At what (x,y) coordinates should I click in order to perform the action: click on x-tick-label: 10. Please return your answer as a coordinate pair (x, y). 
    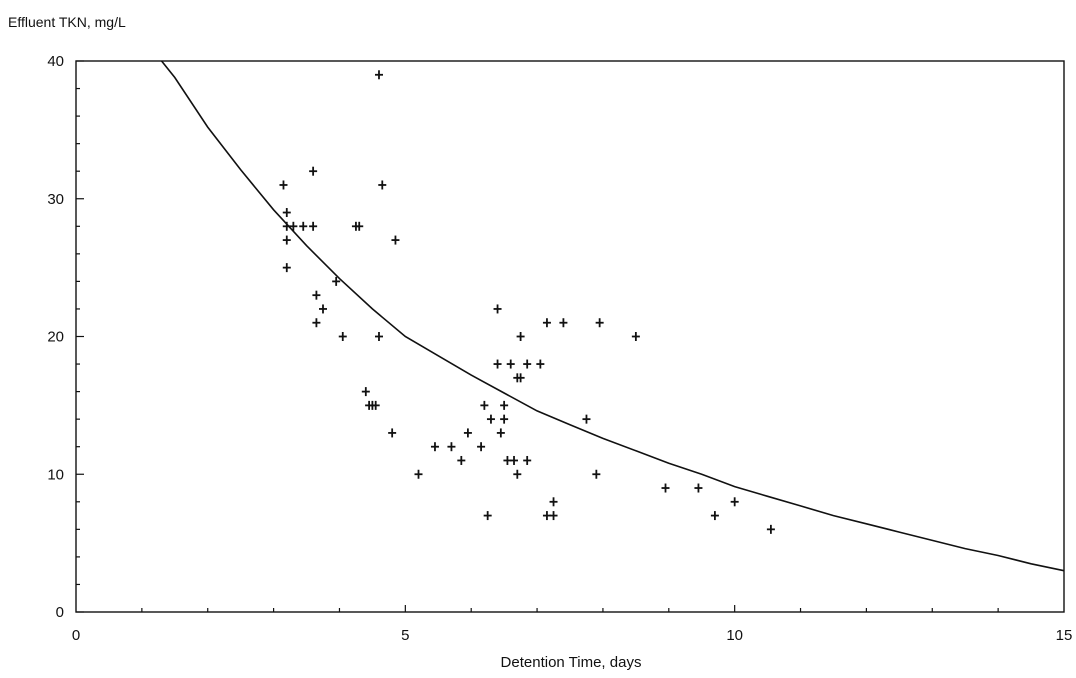
    Looking at the image, I should click on (734, 635).